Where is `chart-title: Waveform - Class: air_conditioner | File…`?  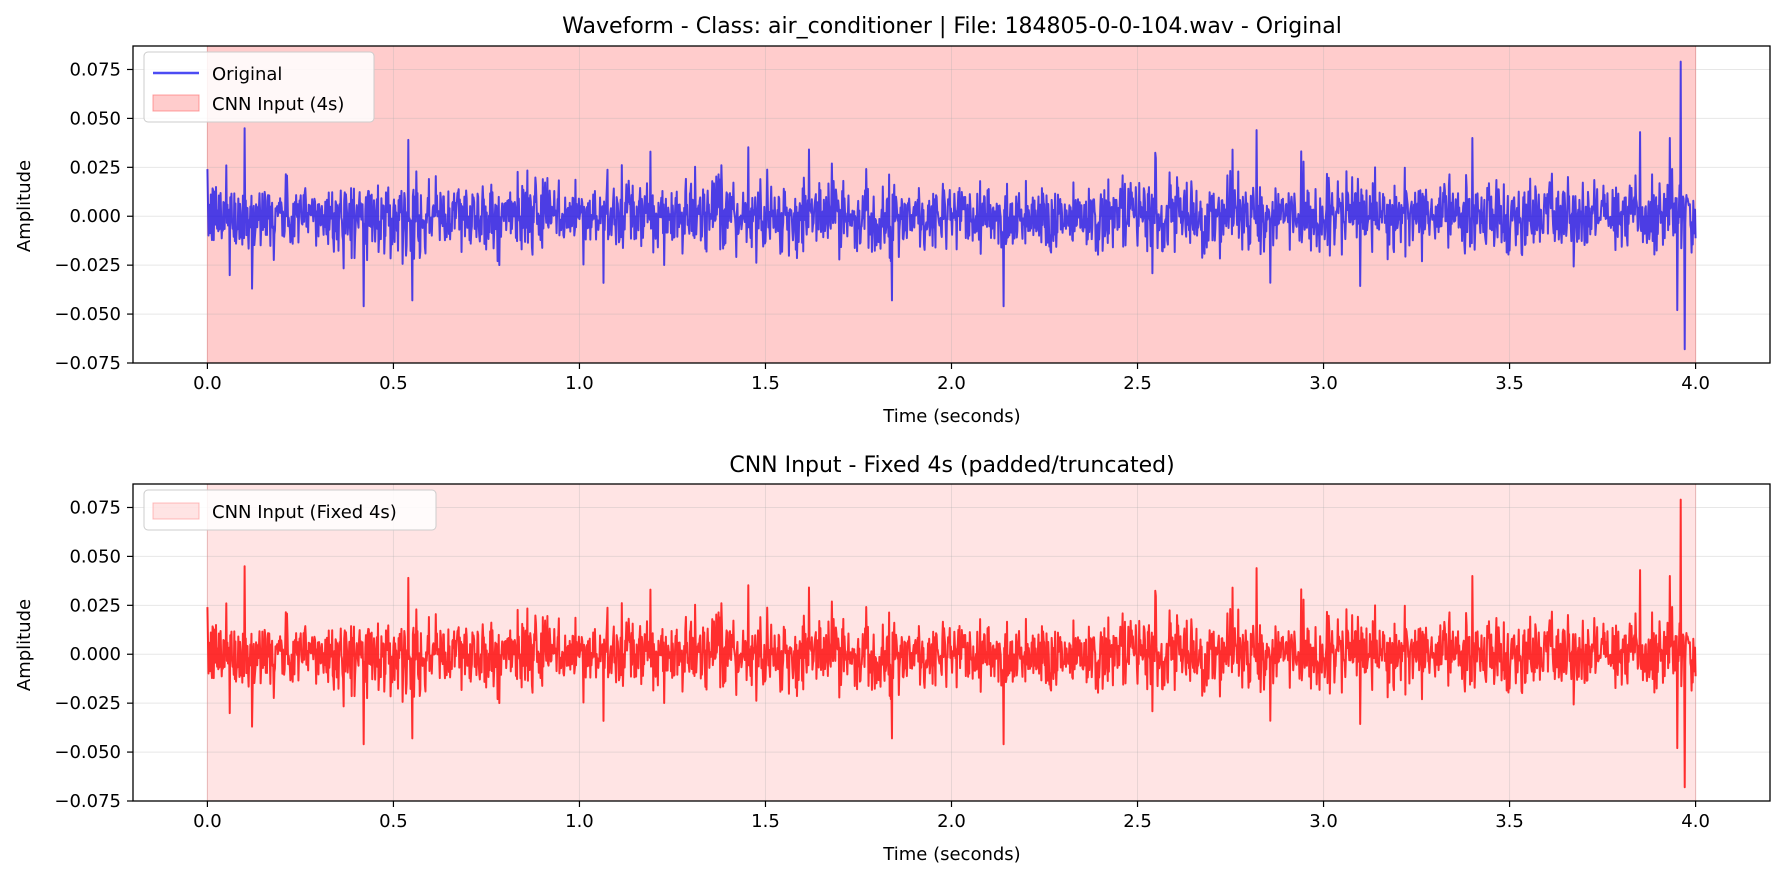 chart-title: Waveform - Class: air_conditioner | File… is located at coordinates (952, 26).